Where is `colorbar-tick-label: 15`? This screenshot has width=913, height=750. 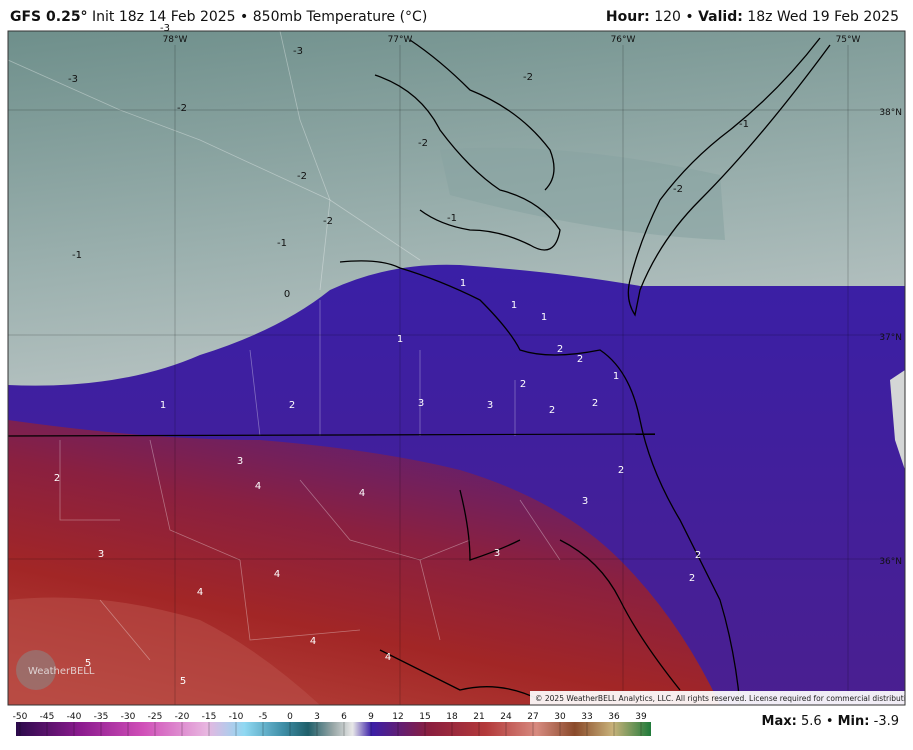
colorbar-tick-label: 15 is located at coordinates (424, 717).